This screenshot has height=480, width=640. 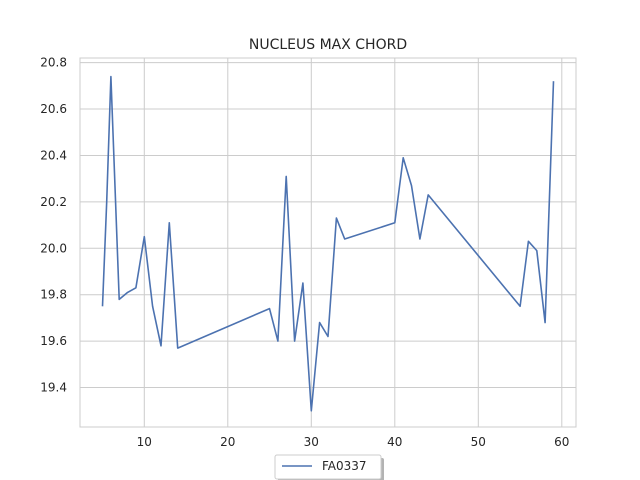 I want to click on legend-box, so click(x=328, y=467).